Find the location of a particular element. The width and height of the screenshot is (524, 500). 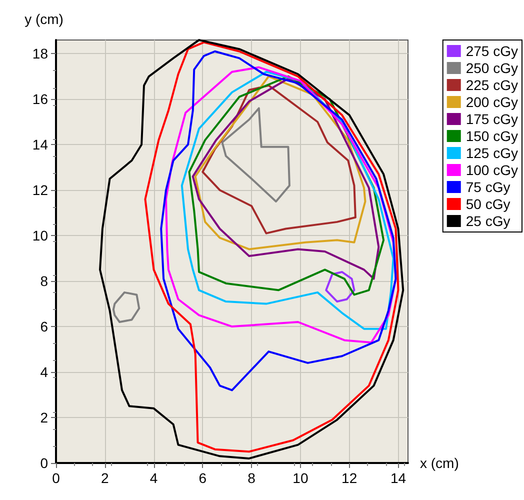

y-tick-label: 12 is located at coordinates (40, 190).